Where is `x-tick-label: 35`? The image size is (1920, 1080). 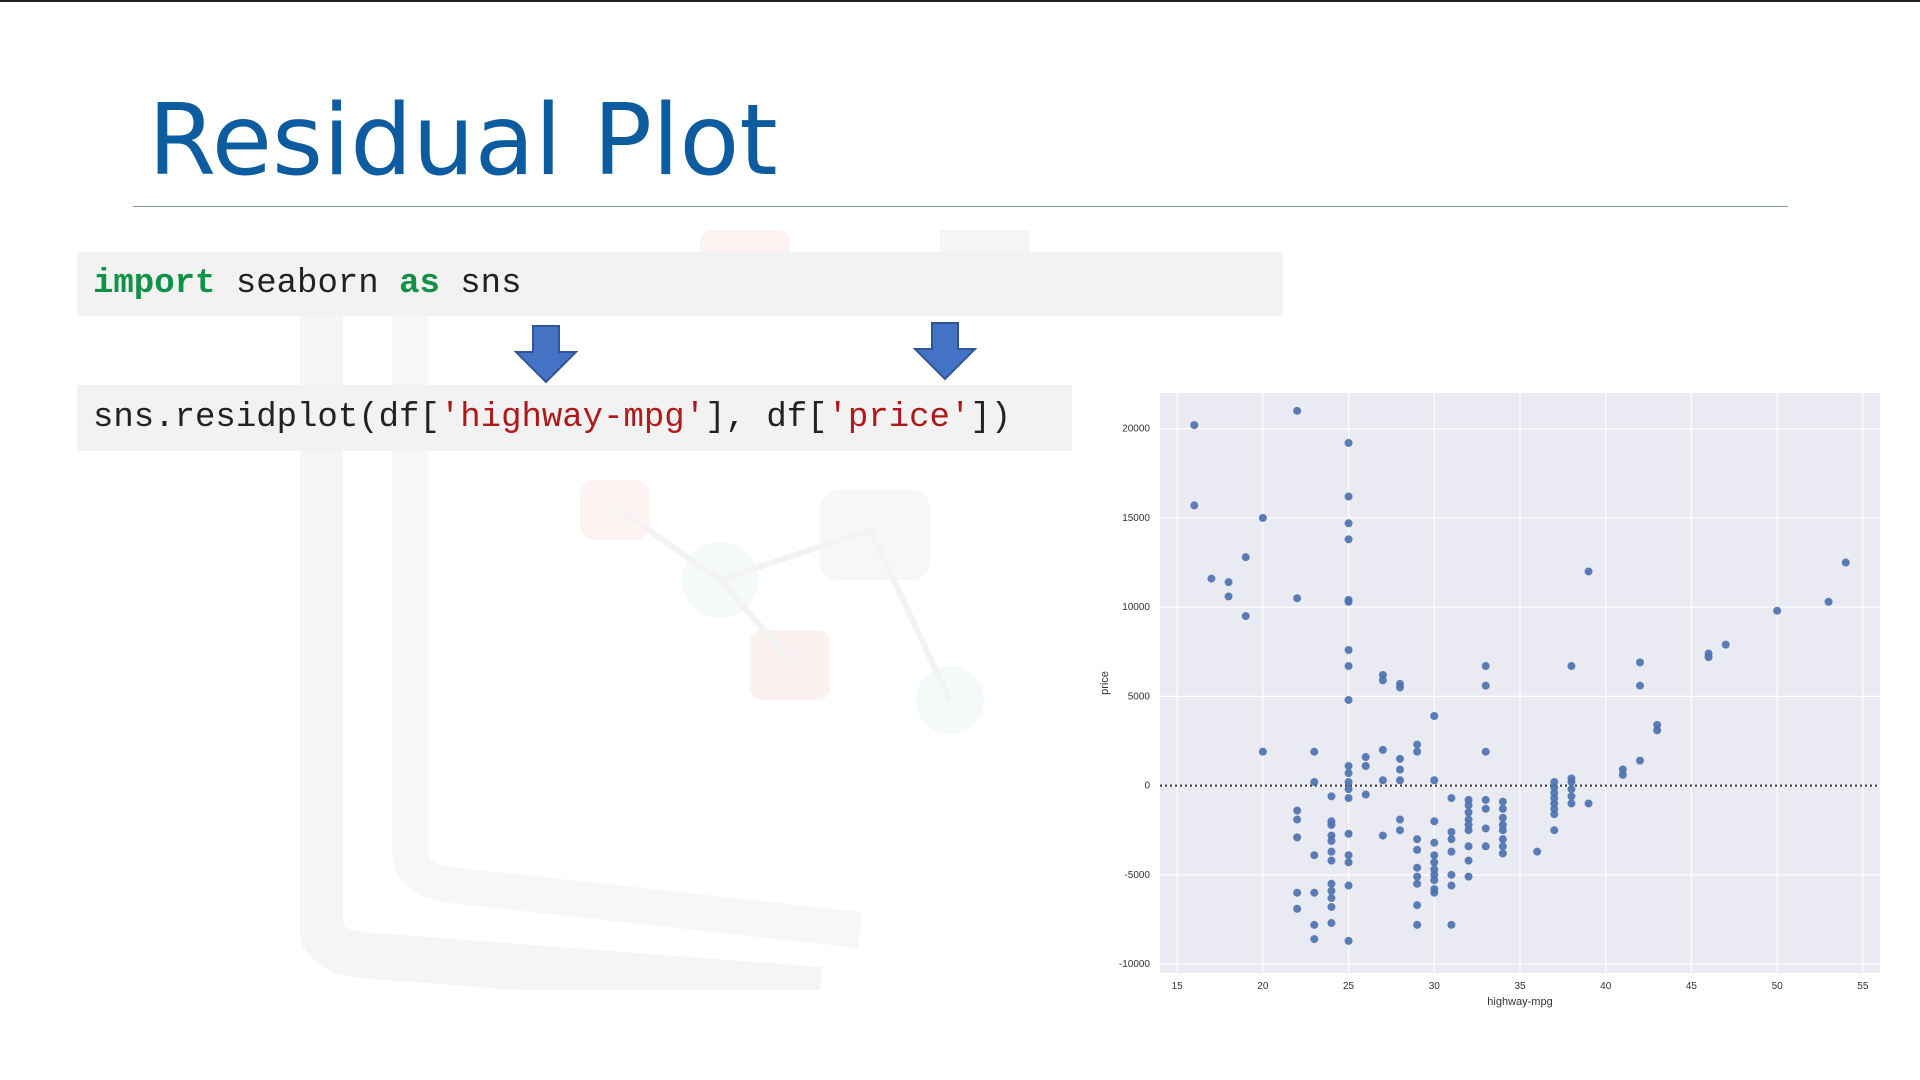 x-tick-label: 35 is located at coordinates (1520, 986).